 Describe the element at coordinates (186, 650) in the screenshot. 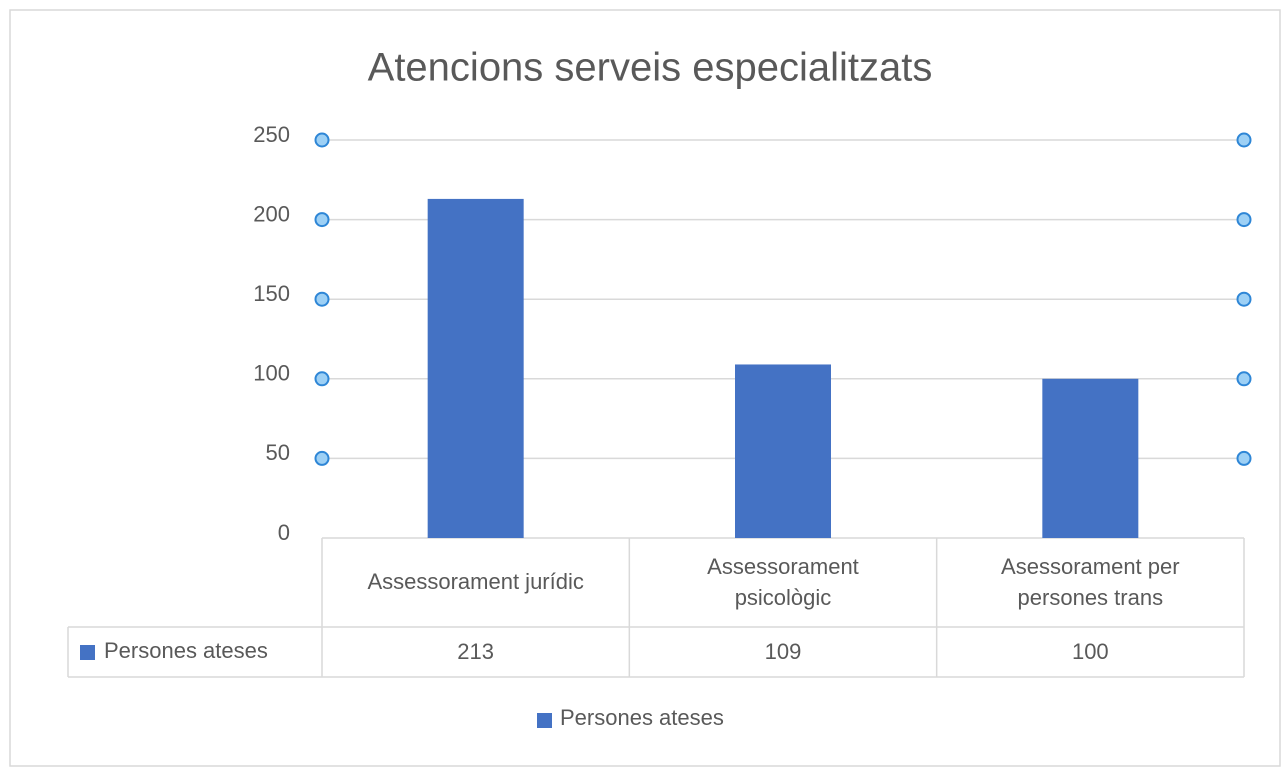

I see `table-series-name: Persones ateses` at that location.